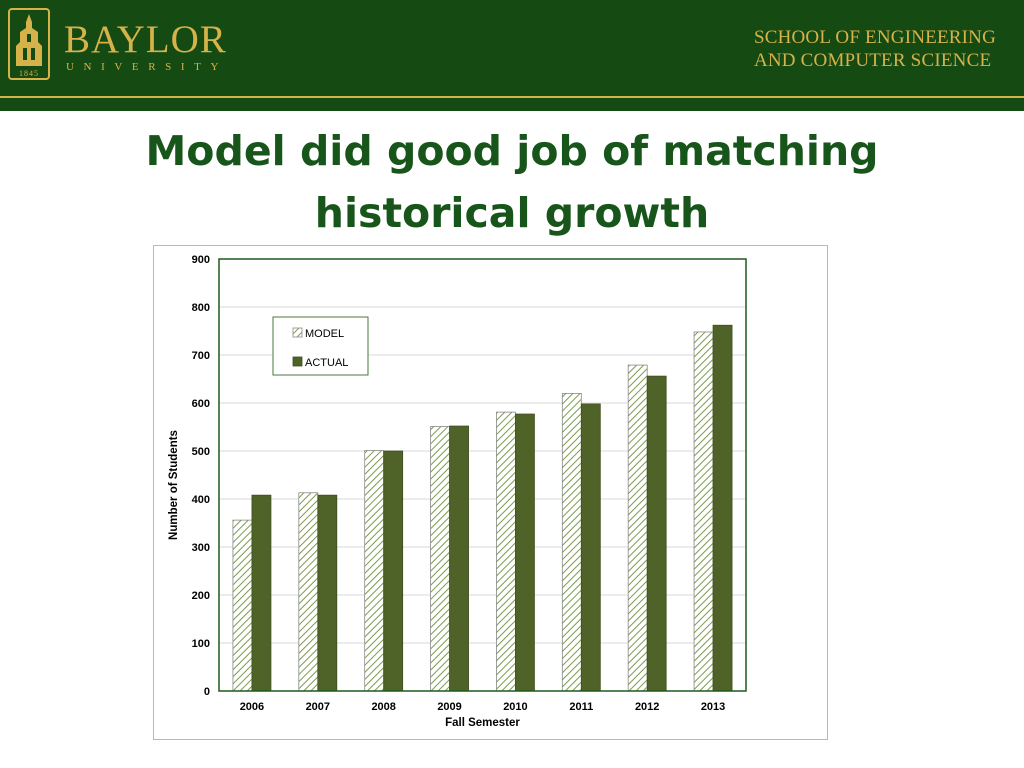 Image resolution: width=1024 pixels, height=768 pixels. Describe the element at coordinates (590, 547) in the screenshot. I see `bar-actual-2011` at that location.